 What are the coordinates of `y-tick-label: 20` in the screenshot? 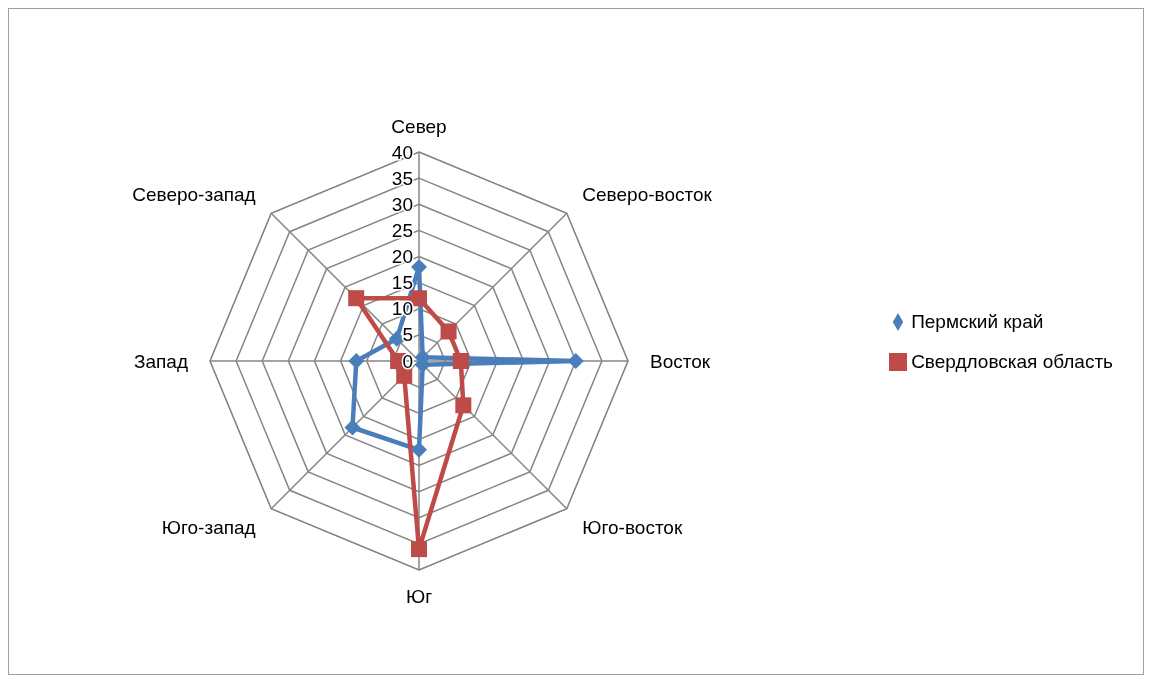 It's located at (402, 256).